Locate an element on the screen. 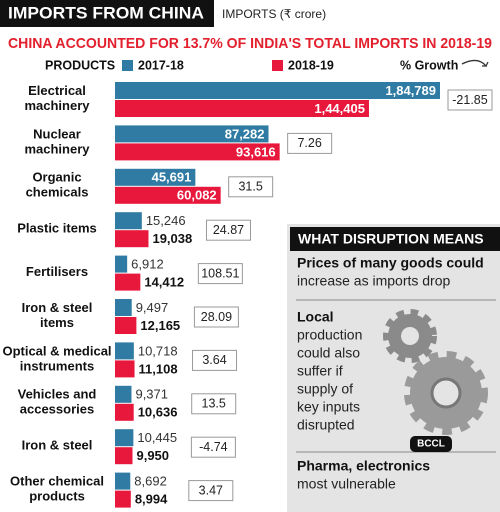 The image size is (500, 512). category-label: Other chemical is located at coordinates (57, 481).